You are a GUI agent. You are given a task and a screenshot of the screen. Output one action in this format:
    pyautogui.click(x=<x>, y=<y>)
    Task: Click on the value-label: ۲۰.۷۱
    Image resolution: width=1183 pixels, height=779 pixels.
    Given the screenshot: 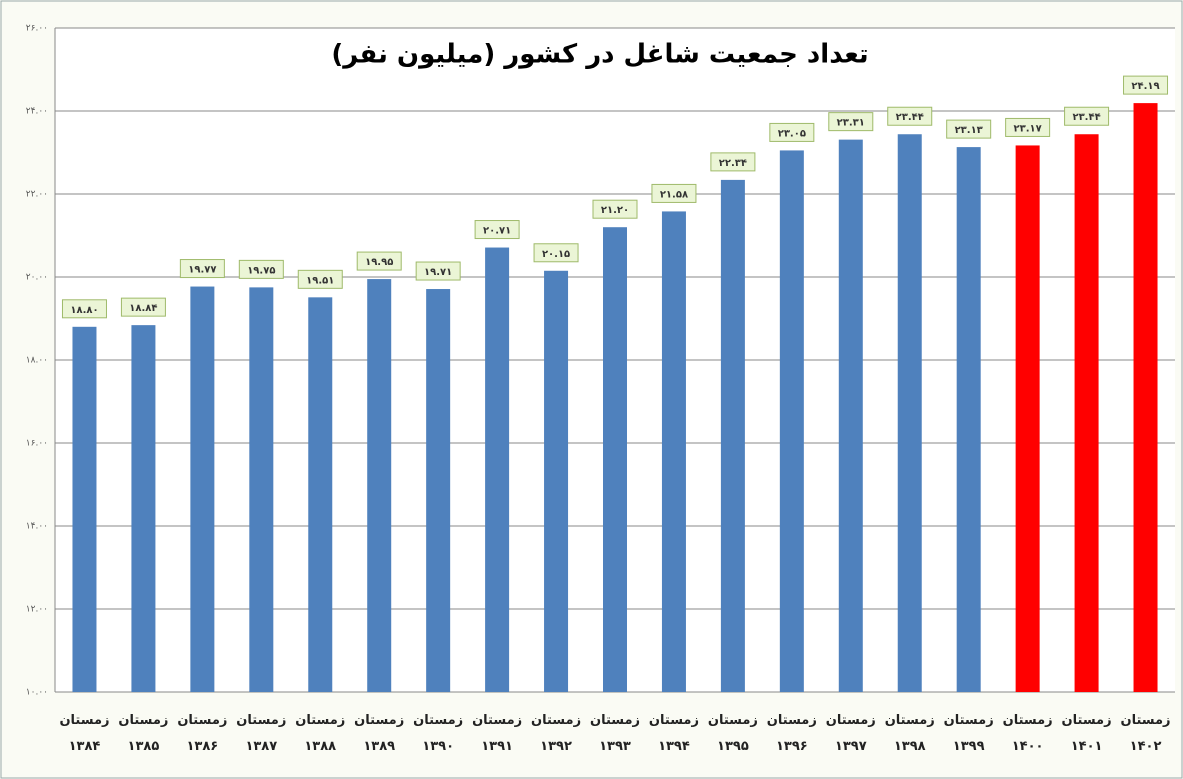 What is the action you would take?
    pyautogui.click(x=497, y=231)
    